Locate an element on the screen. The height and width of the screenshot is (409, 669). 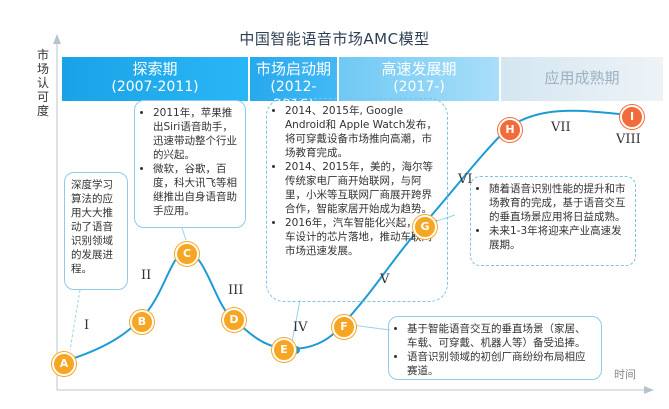
phase-maturity: 应用成熟期 is located at coordinates (582, 79).